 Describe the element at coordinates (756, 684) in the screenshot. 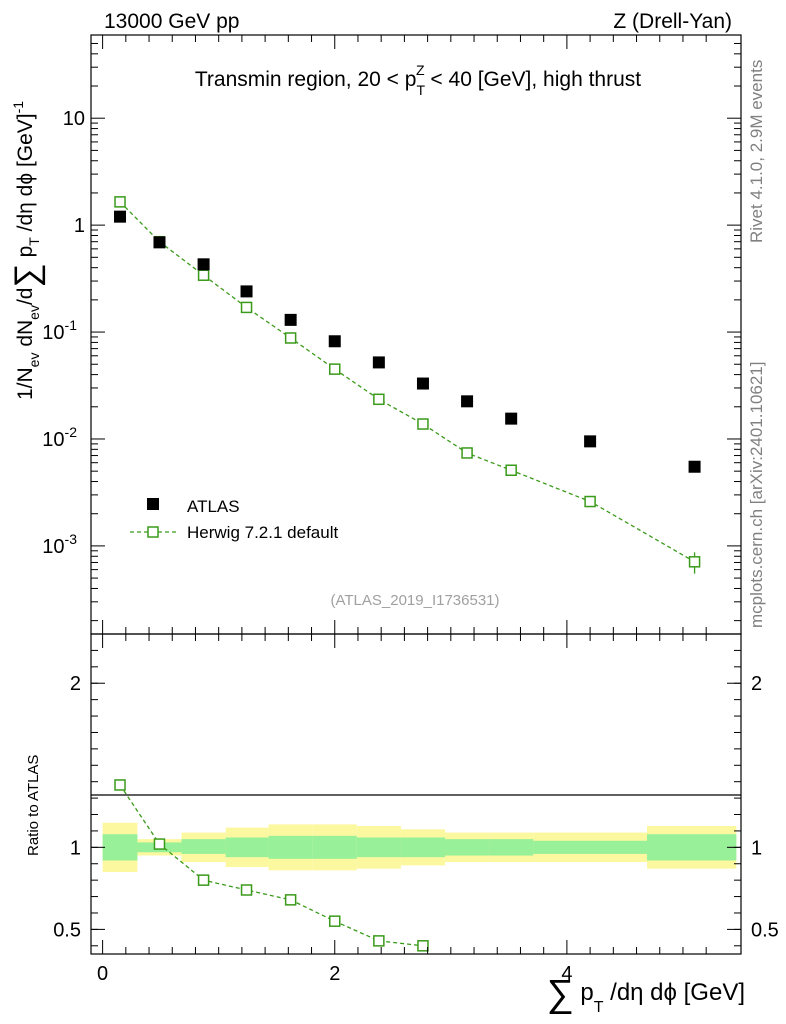

I see `ratio-y-tick-label-right: 2` at that location.